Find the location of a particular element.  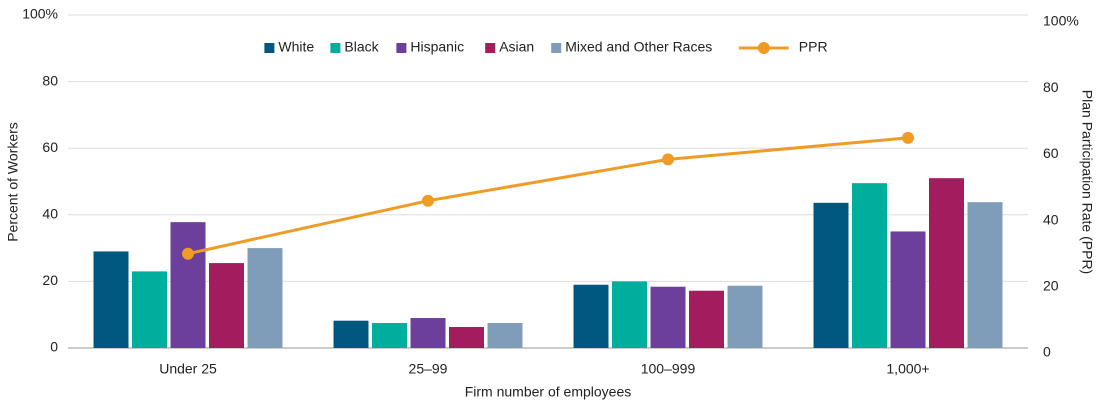

y2-tick-label: 60 is located at coordinates (1051, 153).